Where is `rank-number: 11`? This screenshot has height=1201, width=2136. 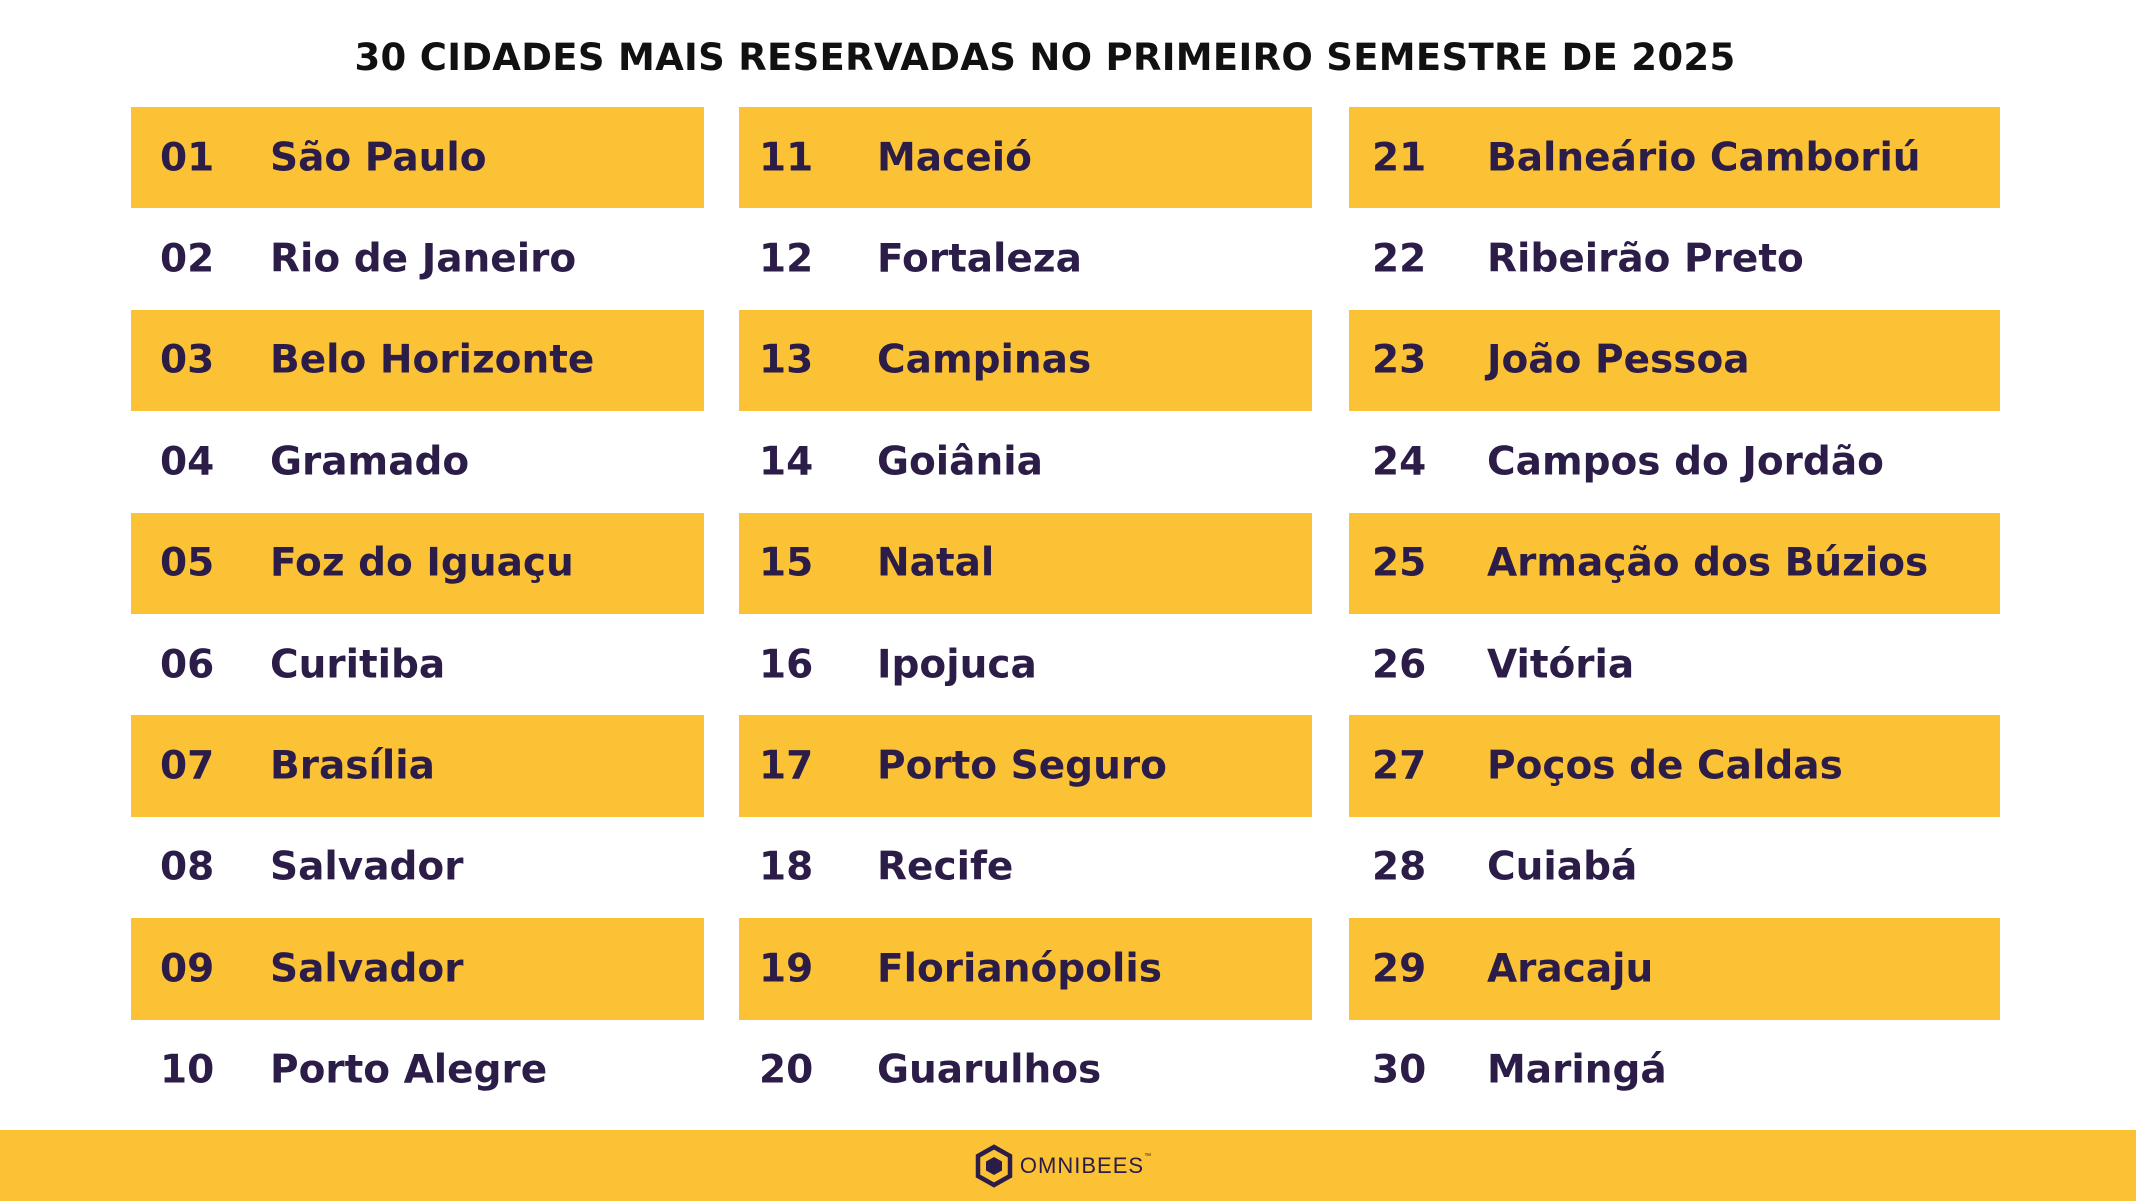 rank-number: 11 is located at coordinates (786, 158).